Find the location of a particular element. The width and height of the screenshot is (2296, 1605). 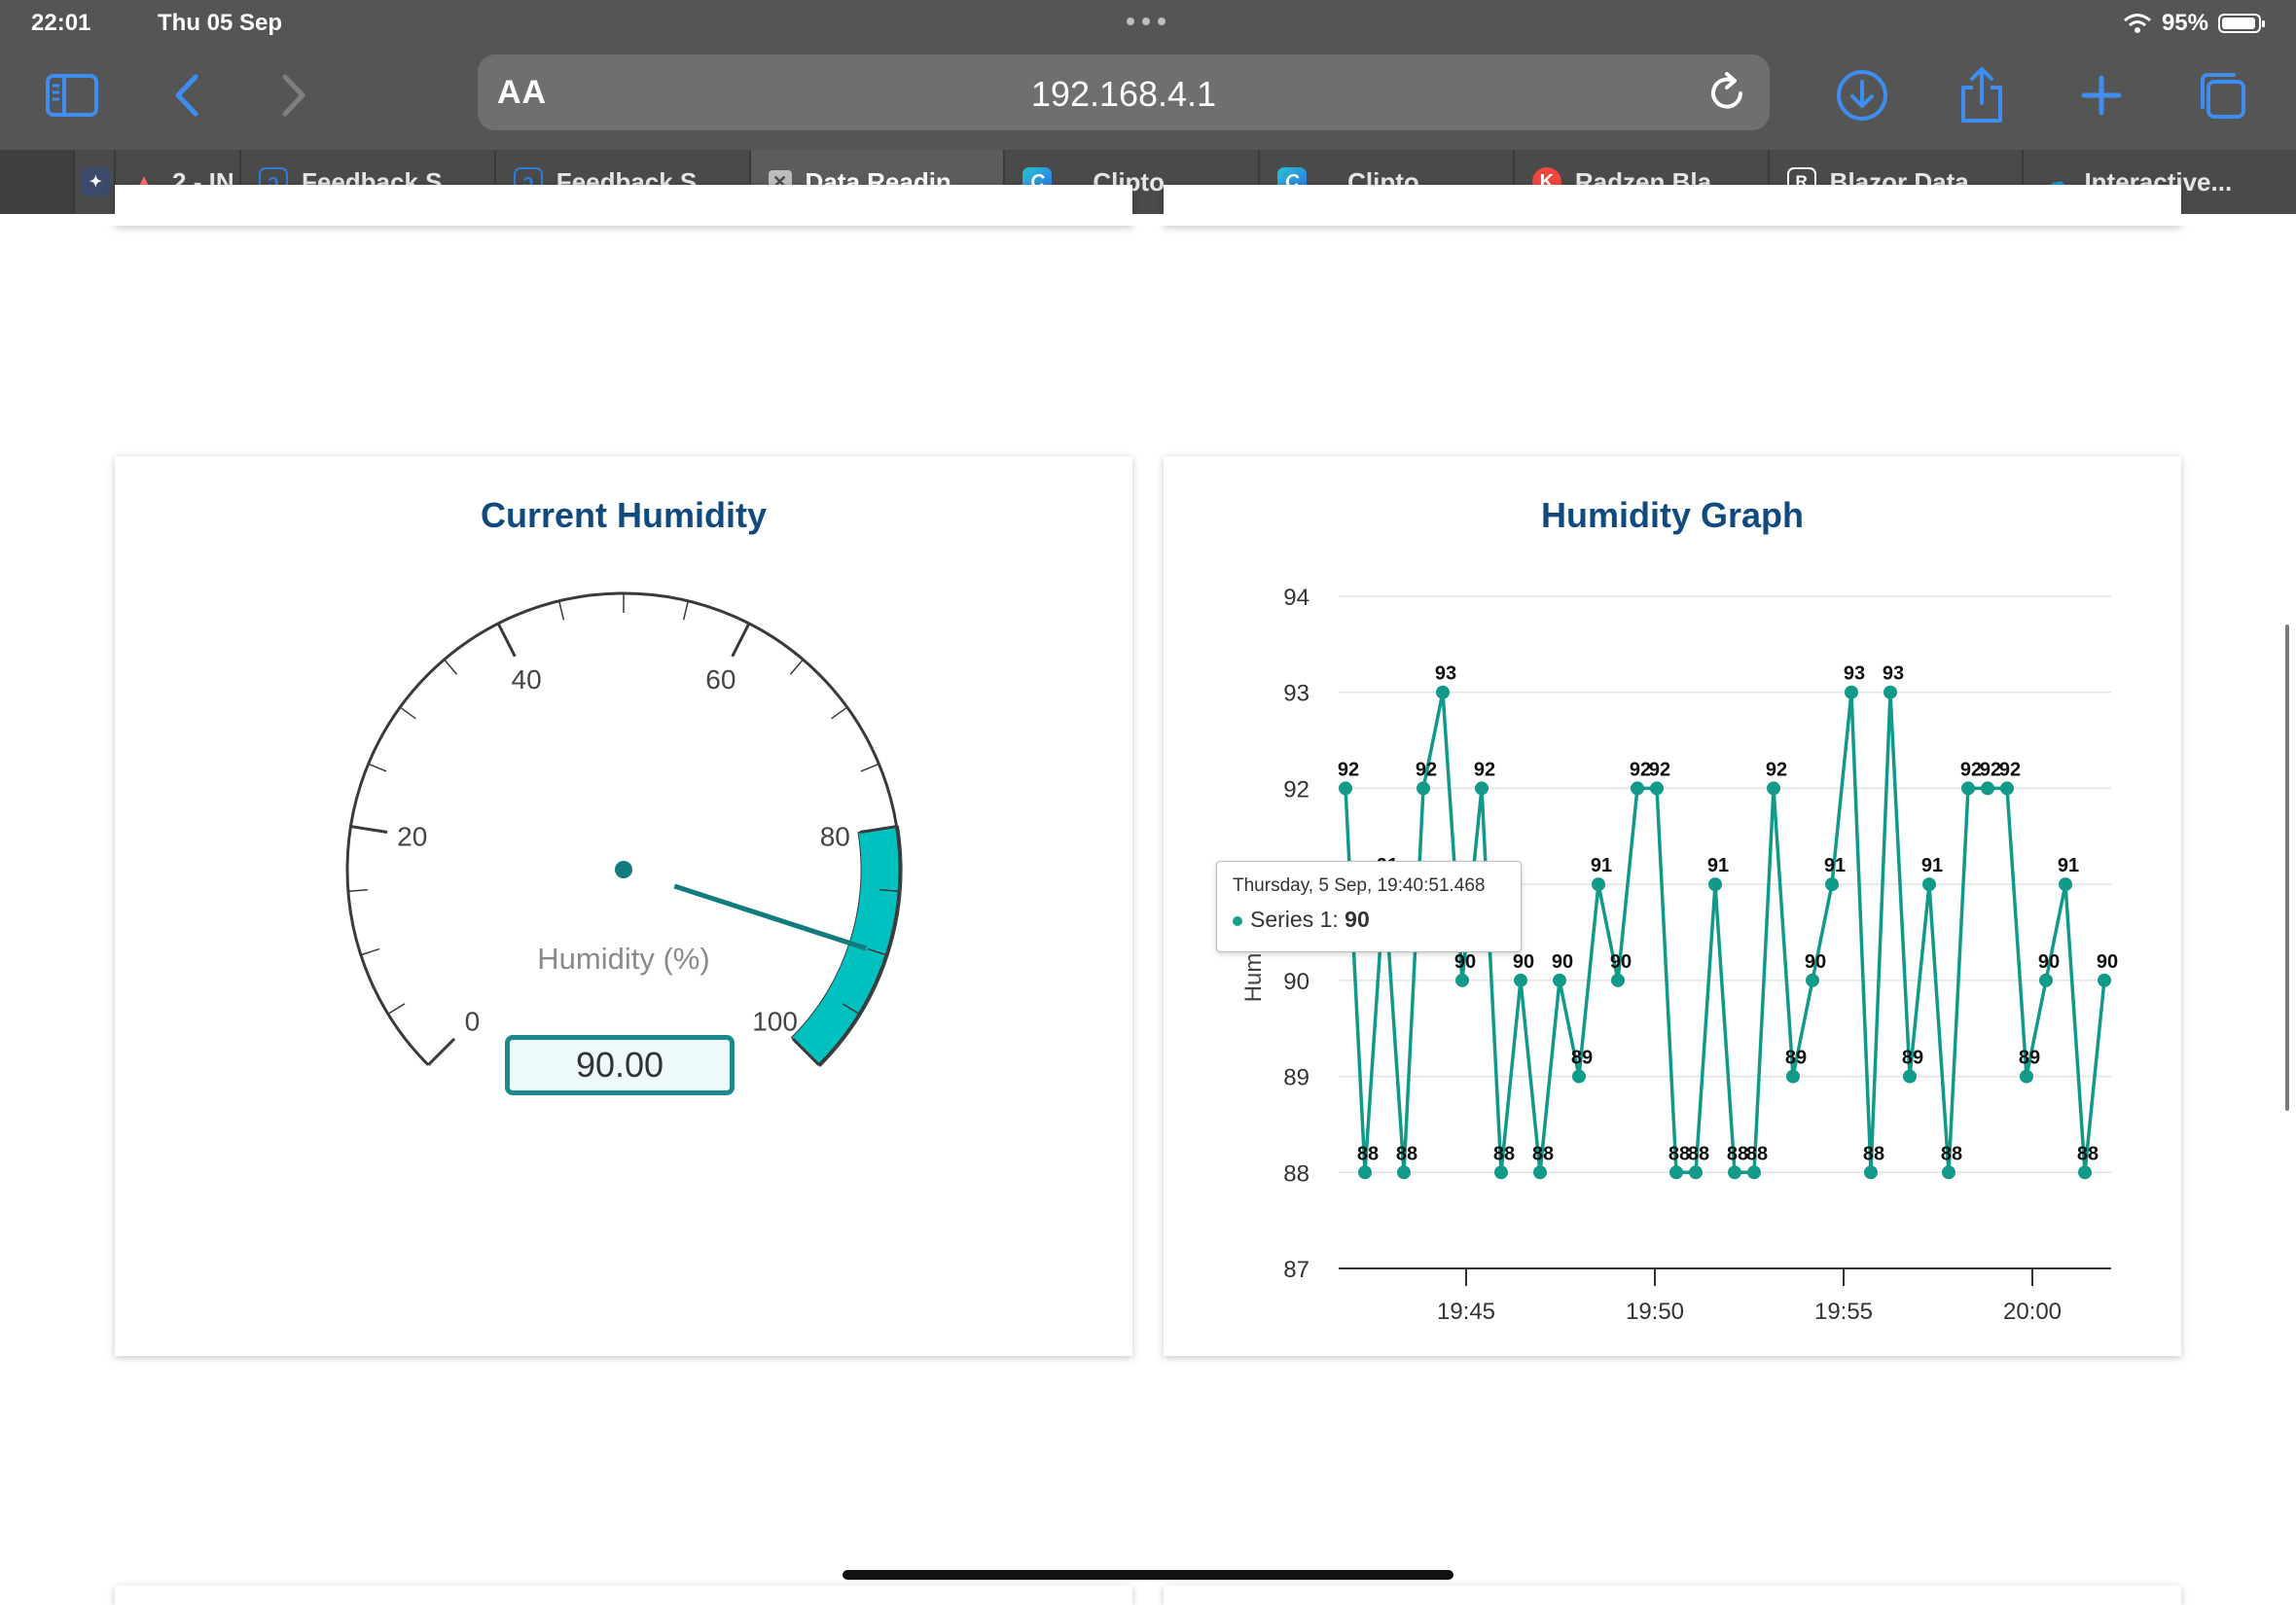

shield-icon: ✦ is located at coordinates (96, 181).